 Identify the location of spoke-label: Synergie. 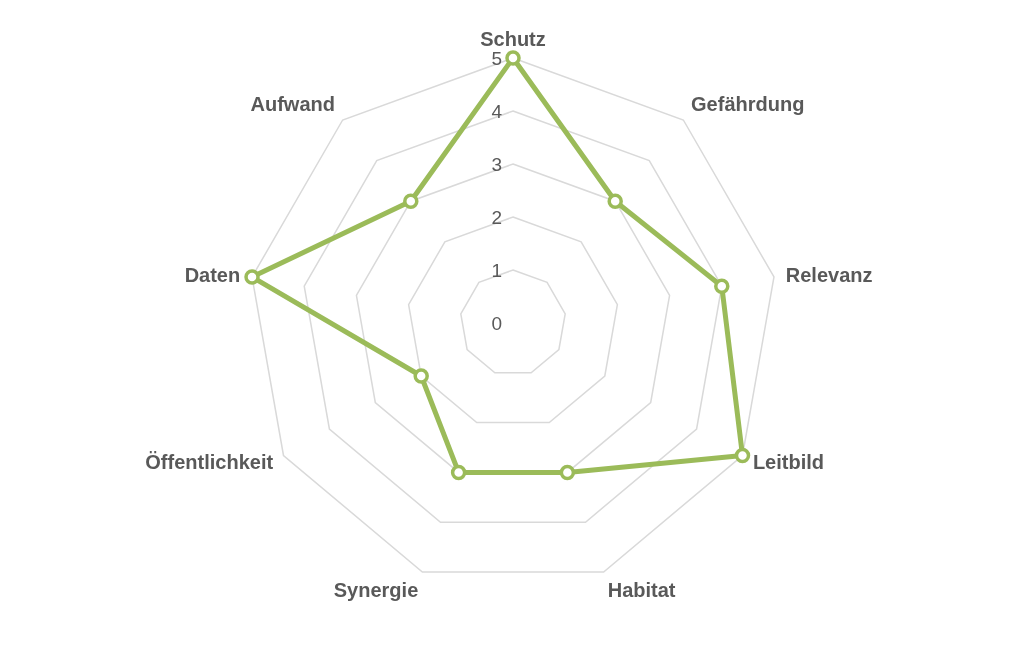
(376, 590).